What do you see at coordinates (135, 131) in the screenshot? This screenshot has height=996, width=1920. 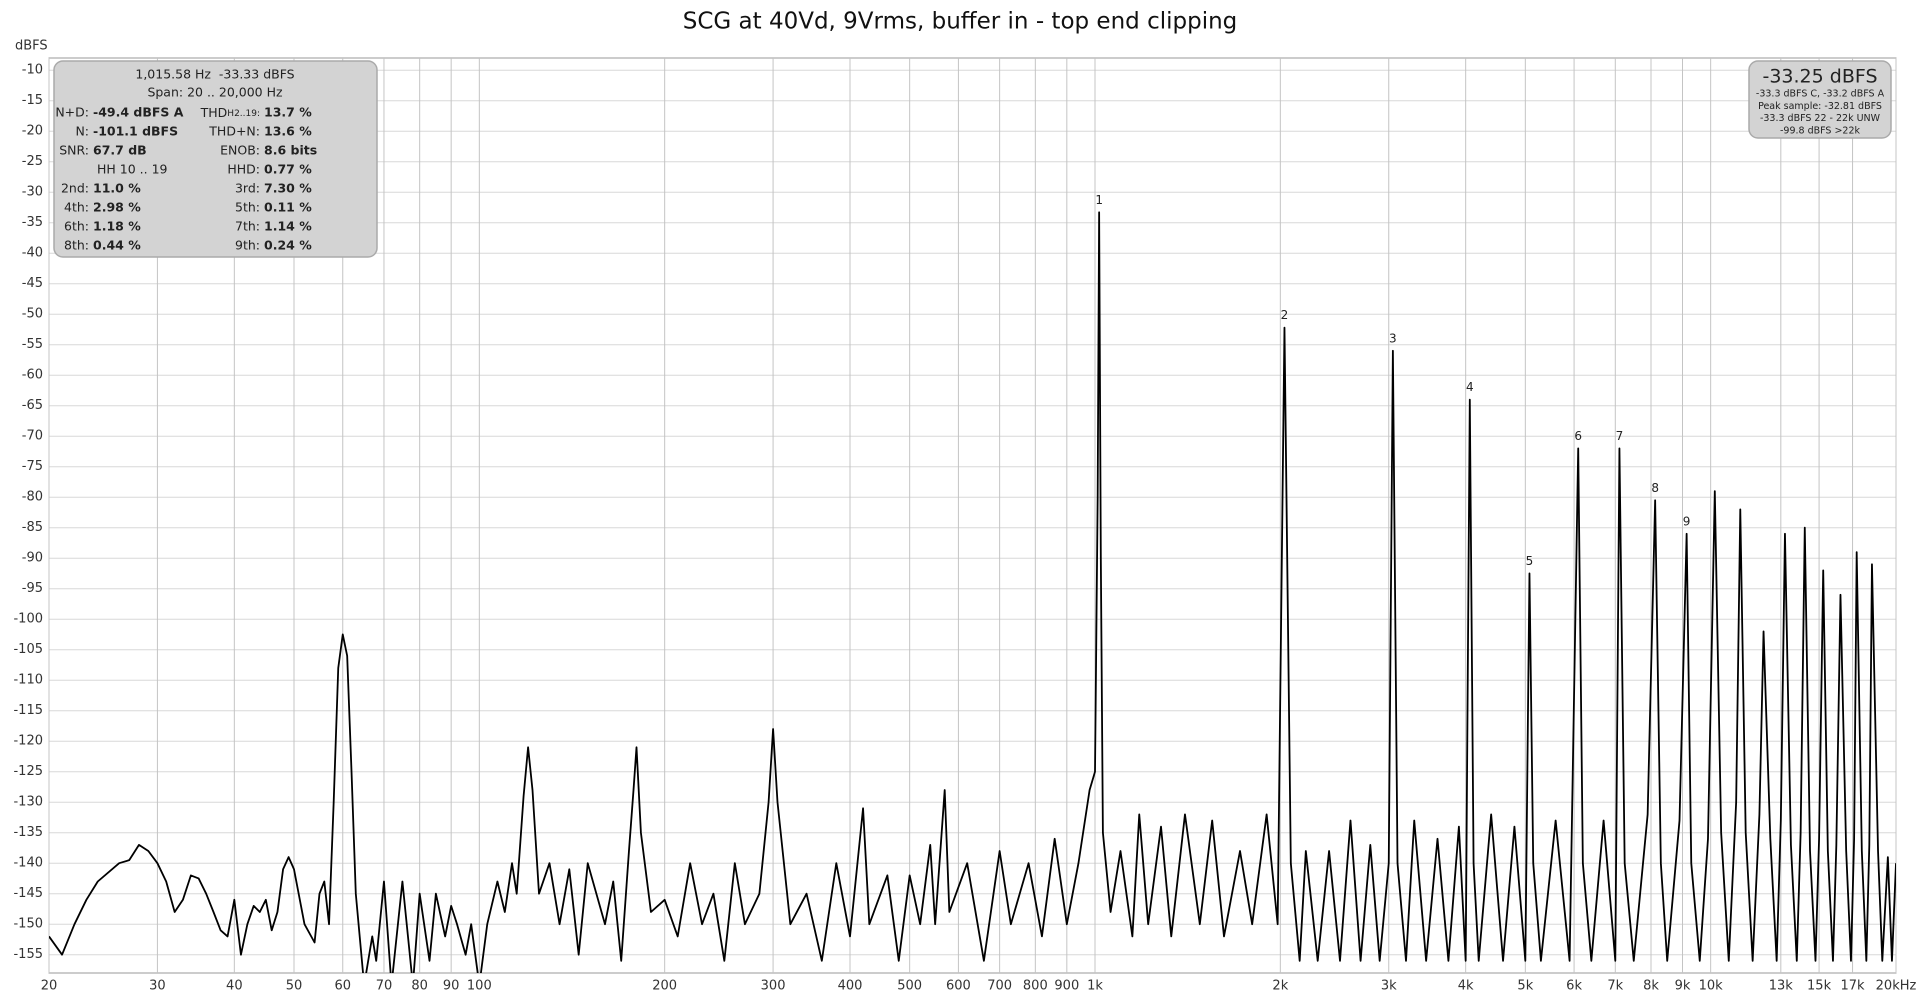 I see `info-value: -101.1 dBFS` at bounding box center [135, 131].